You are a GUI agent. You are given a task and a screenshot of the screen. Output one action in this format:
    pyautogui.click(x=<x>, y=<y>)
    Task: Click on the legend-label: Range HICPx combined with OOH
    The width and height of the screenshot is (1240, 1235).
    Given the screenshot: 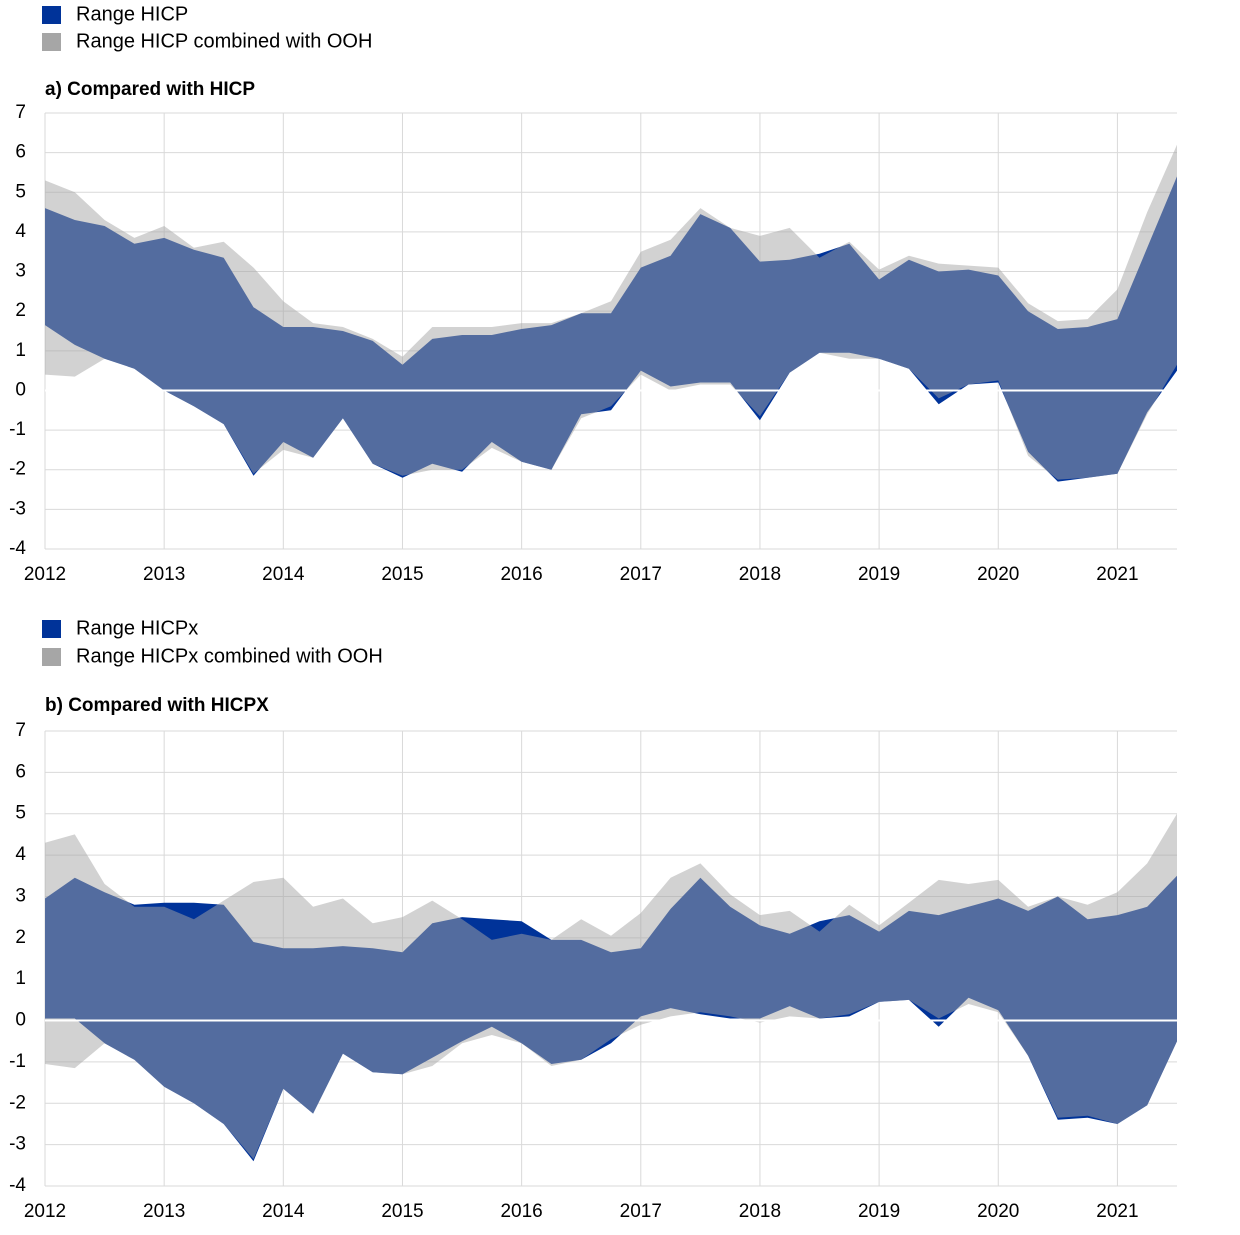 What is the action you would take?
    pyautogui.click(x=229, y=656)
    